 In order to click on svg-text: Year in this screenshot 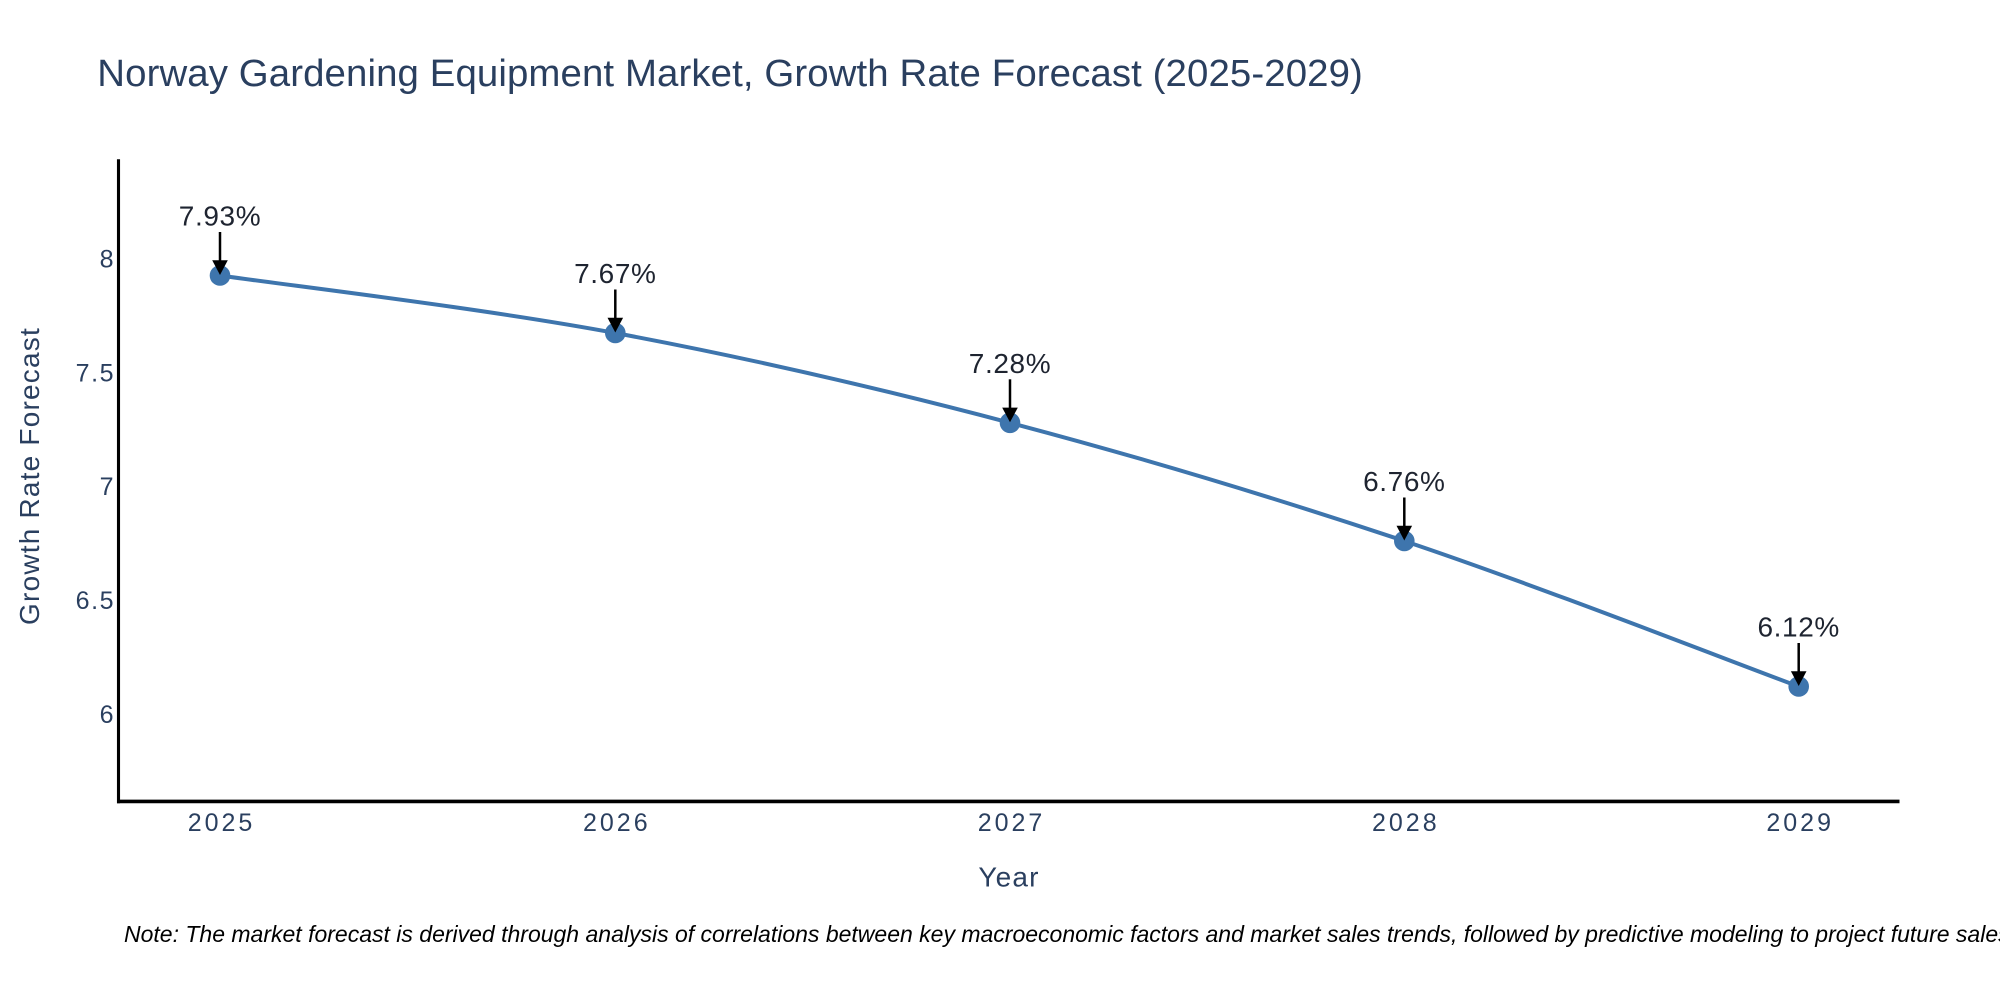, I will do `click(1008, 877)`.